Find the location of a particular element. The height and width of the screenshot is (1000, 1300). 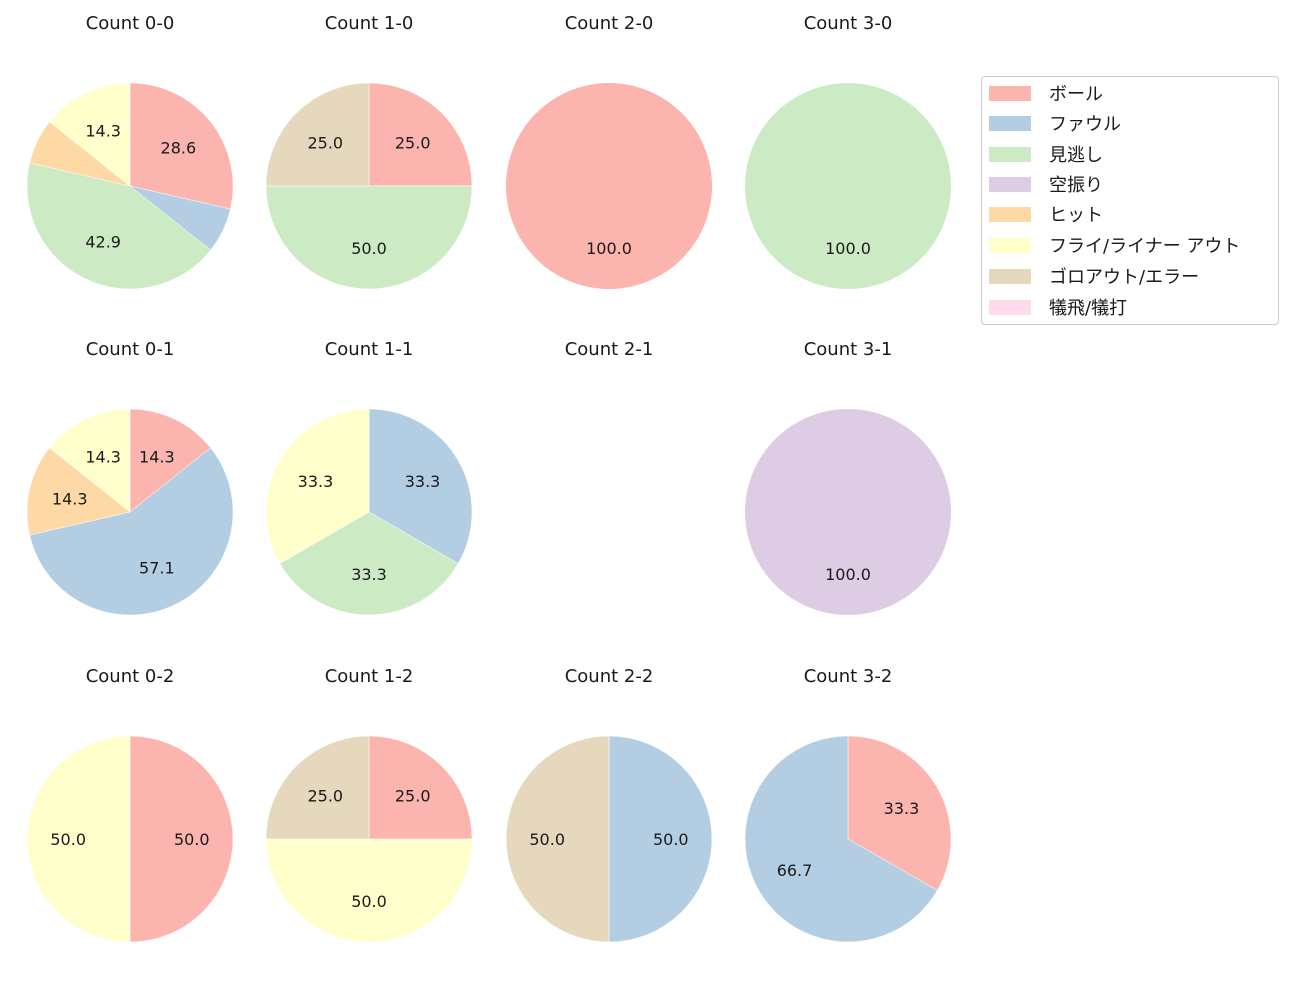

legend-swatch-ground-out-error is located at coordinates (1010, 276).